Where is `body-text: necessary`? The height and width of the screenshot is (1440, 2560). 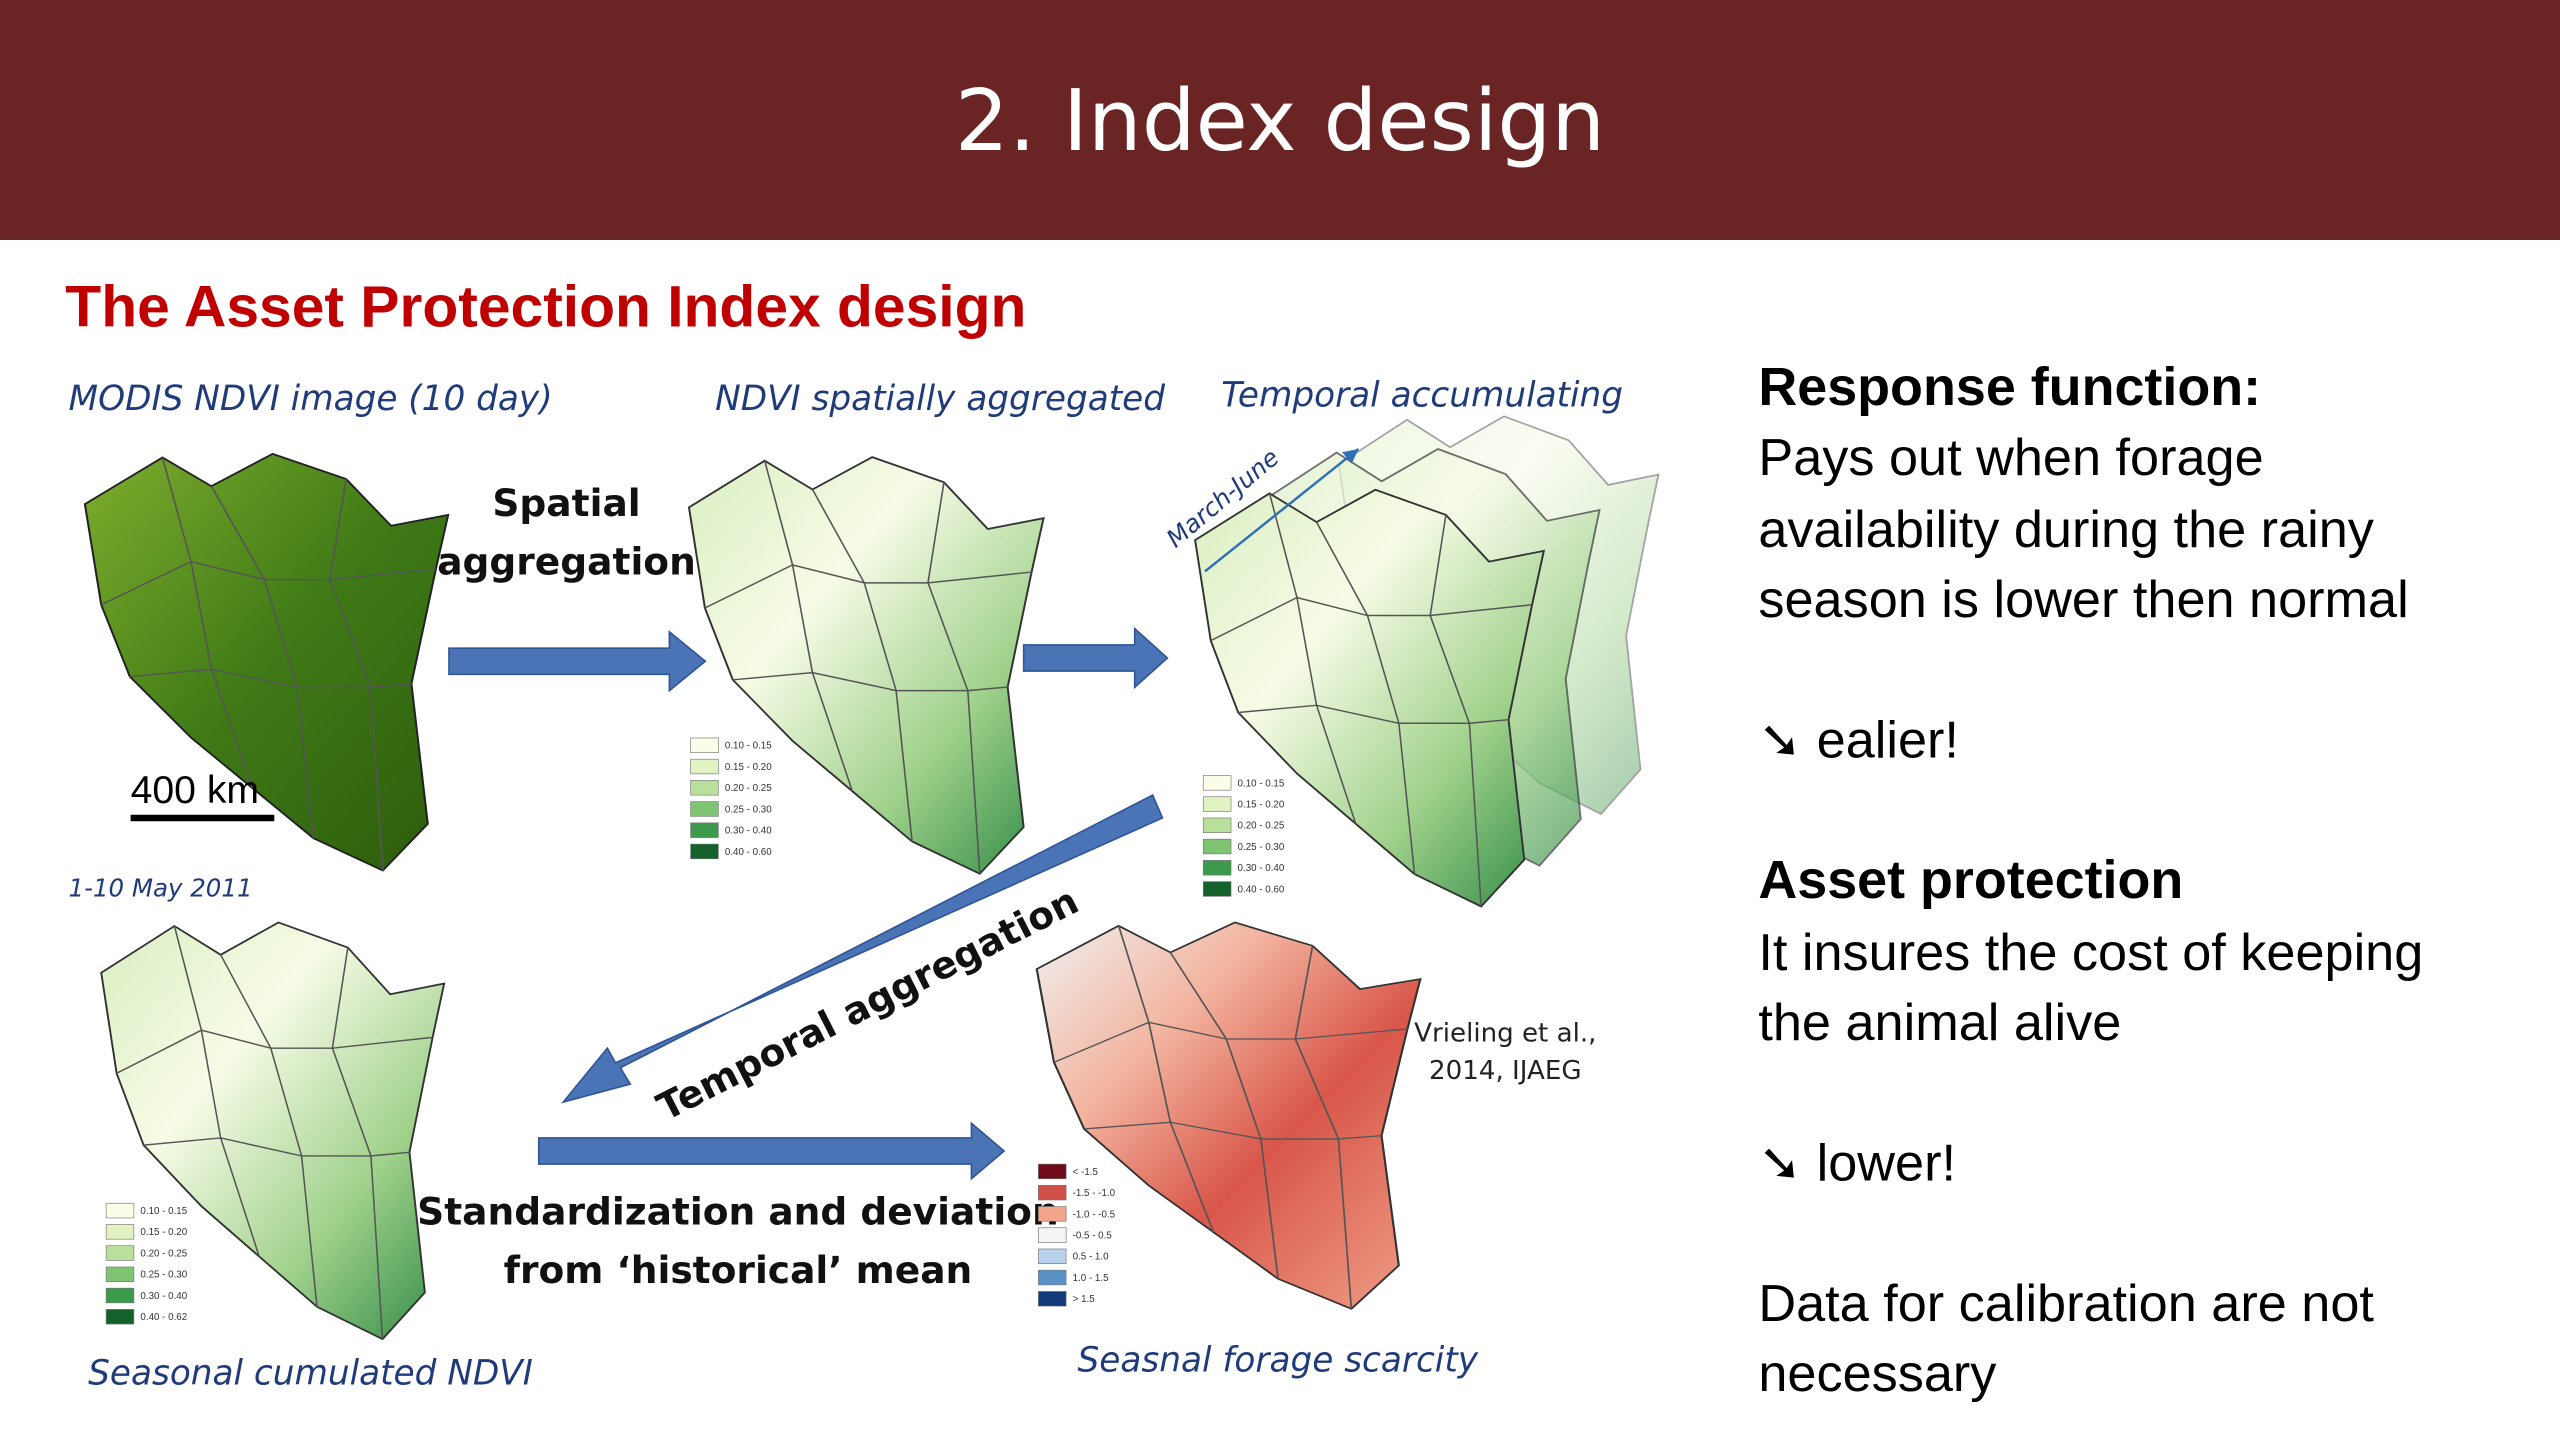 body-text: necessary is located at coordinates (1877, 1374).